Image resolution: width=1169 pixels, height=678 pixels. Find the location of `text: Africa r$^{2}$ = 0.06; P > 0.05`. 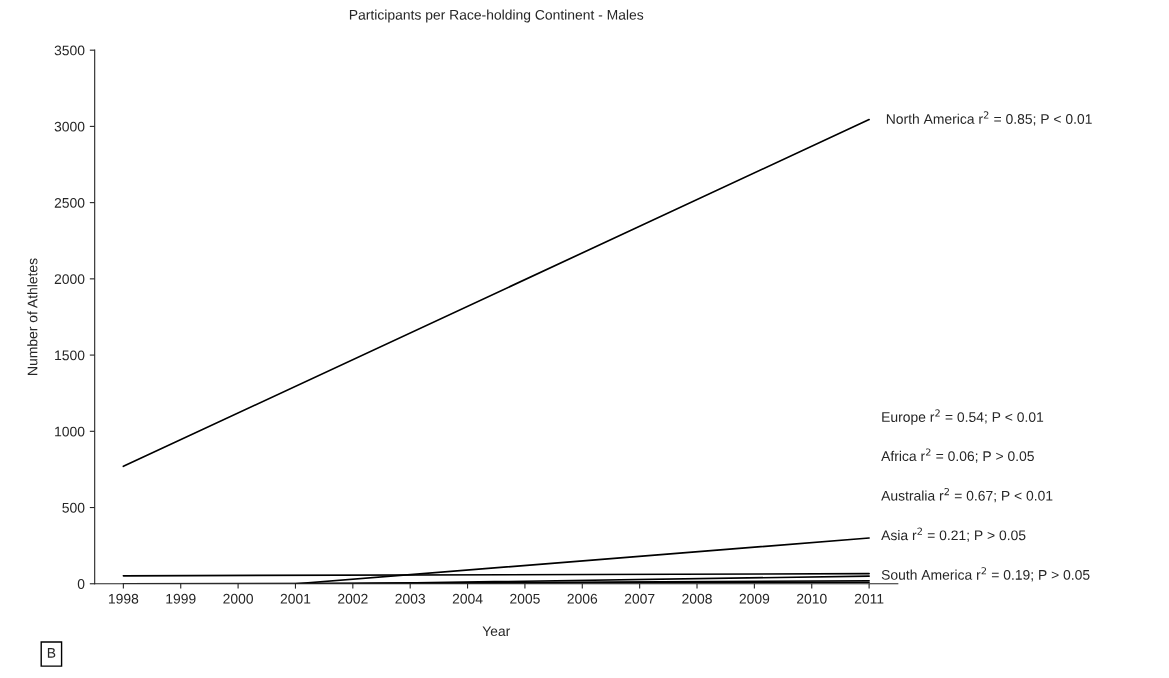

text: Africa r$^{2}$ = 0.06; P > 0.05 is located at coordinates (957, 455).